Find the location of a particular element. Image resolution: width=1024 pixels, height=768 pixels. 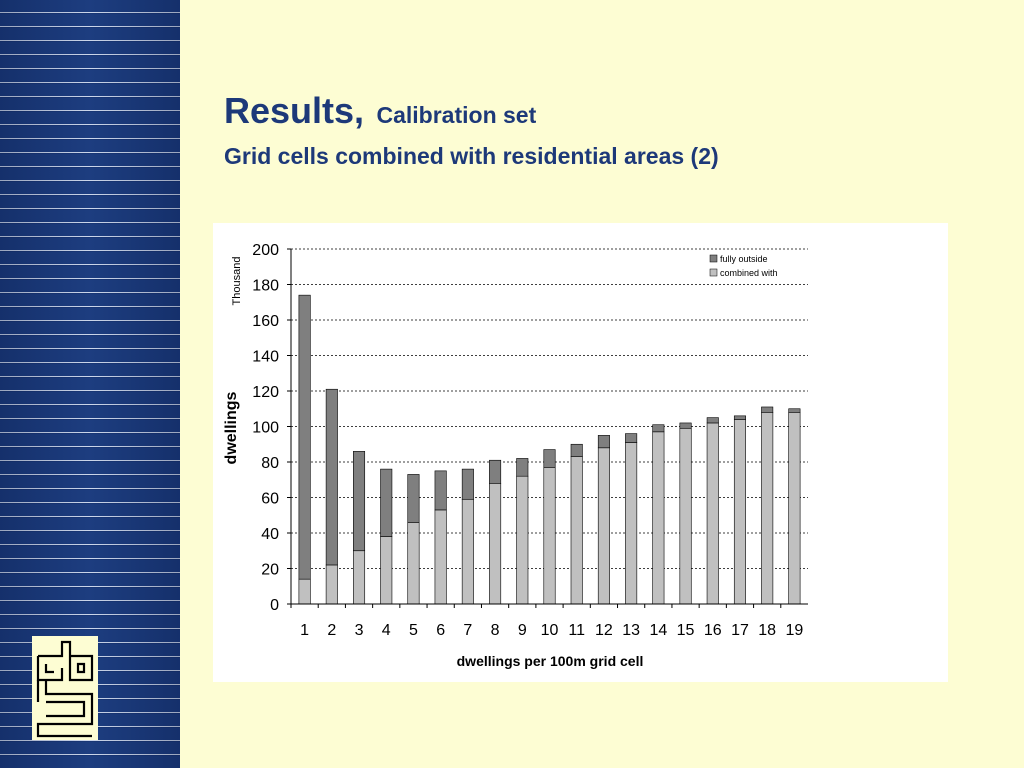

x-tick-label: 11 is located at coordinates (576, 630).